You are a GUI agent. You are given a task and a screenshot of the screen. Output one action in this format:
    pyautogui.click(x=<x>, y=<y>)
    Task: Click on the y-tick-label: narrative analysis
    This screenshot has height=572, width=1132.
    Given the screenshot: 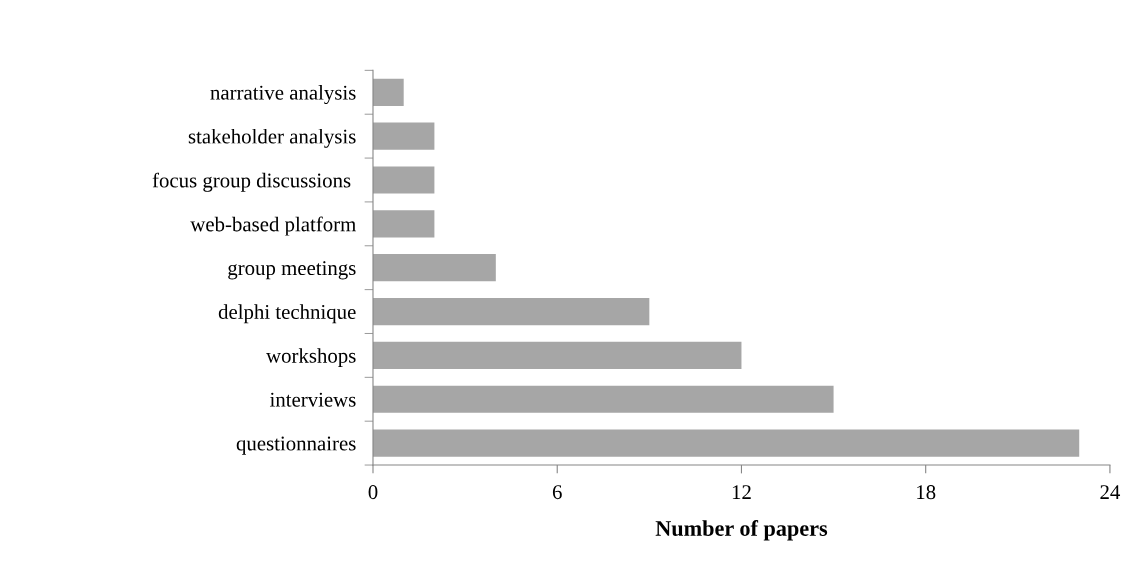 What is the action you would take?
    pyautogui.click(x=283, y=95)
    